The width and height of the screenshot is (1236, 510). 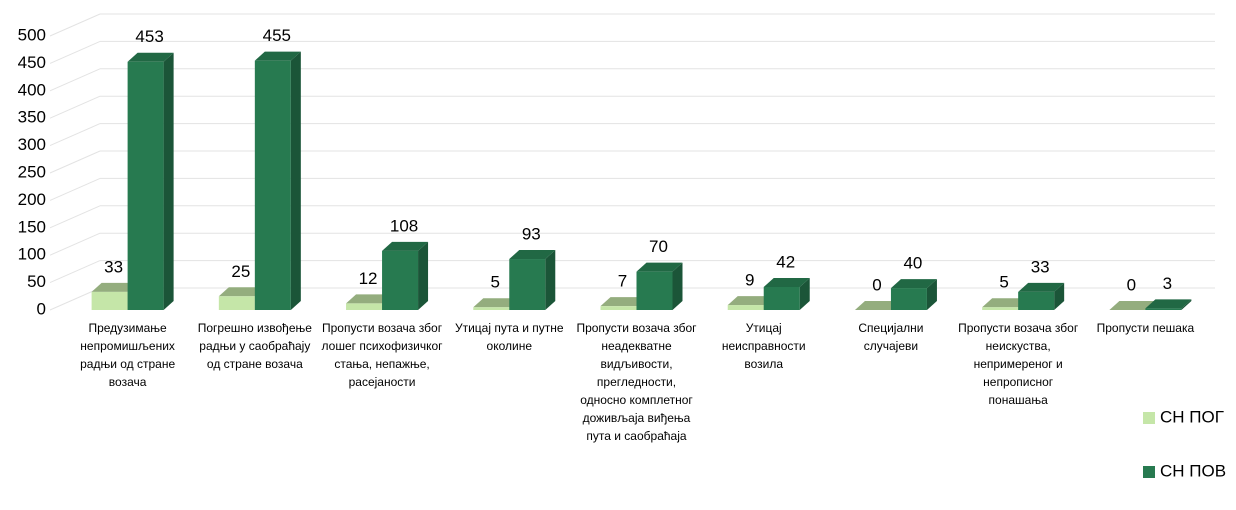 I want to click on data-label: 93, so click(x=531, y=234).